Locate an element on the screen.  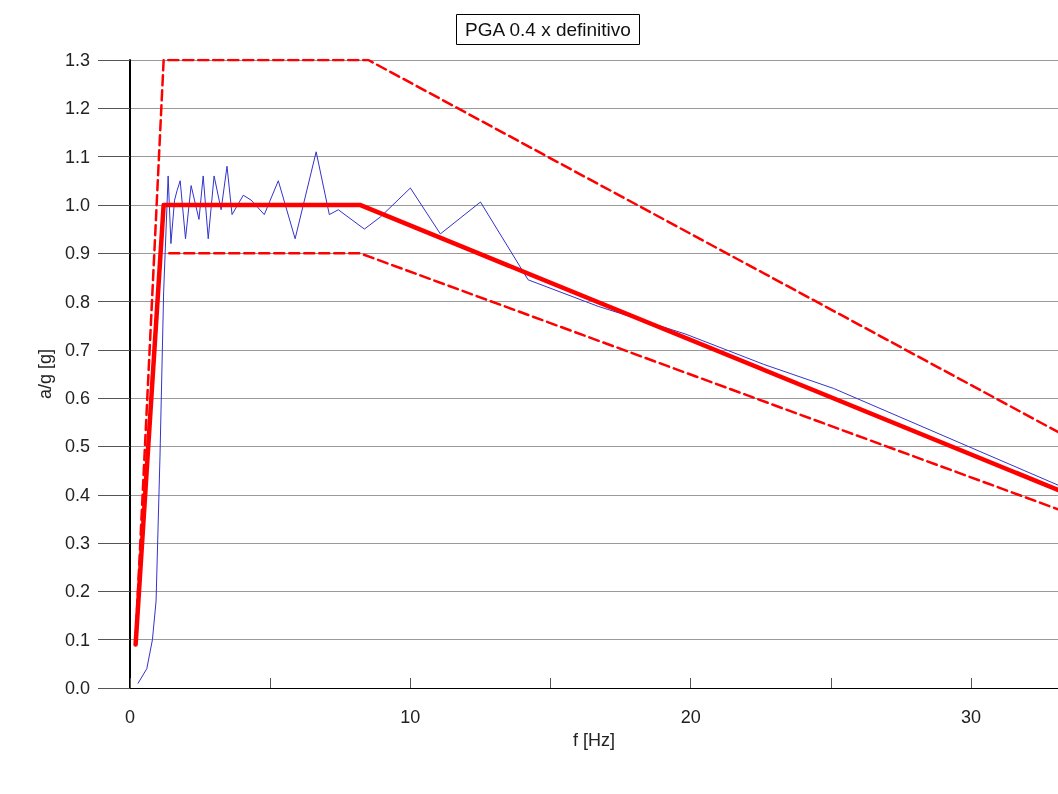
x-tick-label: 30 is located at coordinates (971, 717).